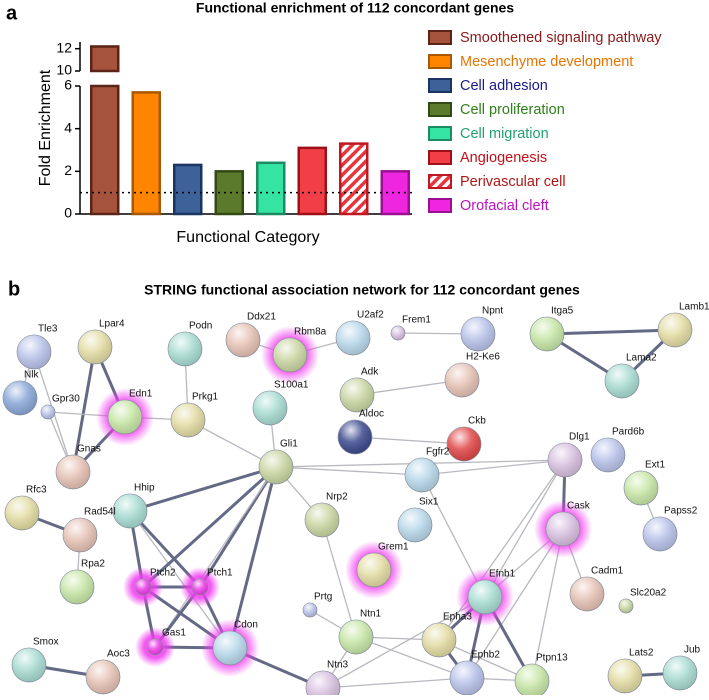 The image size is (709, 700). What do you see at coordinates (694, 307) in the screenshot?
I see `node-label: Lamb1` at bounding box center [694, 307].